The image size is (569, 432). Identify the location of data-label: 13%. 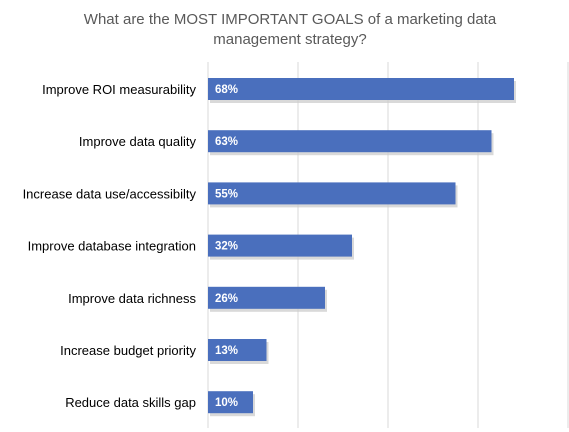
(226, 351).